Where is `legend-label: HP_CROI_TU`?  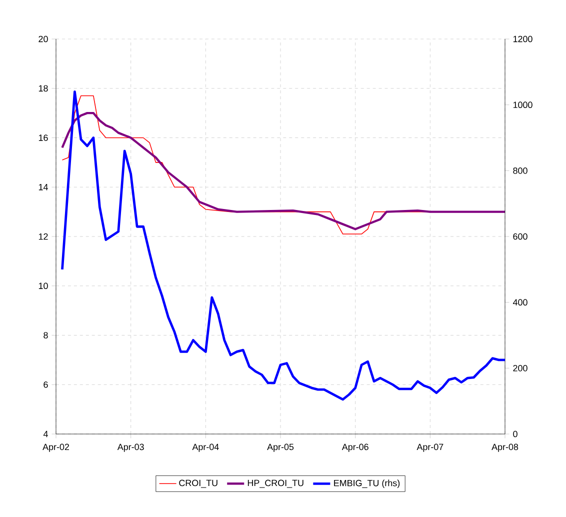
legend-label: HP_CROI_TU is located at coordinates (276, 484).